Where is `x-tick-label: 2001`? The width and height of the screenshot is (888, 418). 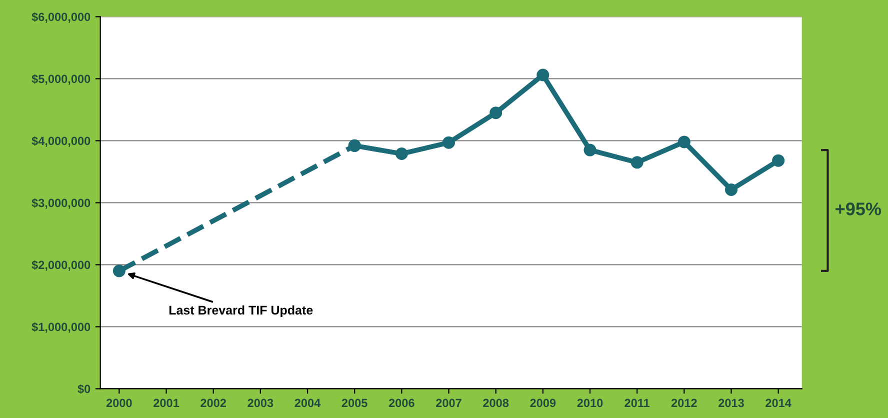 x-tick-label: 2001 is located at coordinates (167, 403).